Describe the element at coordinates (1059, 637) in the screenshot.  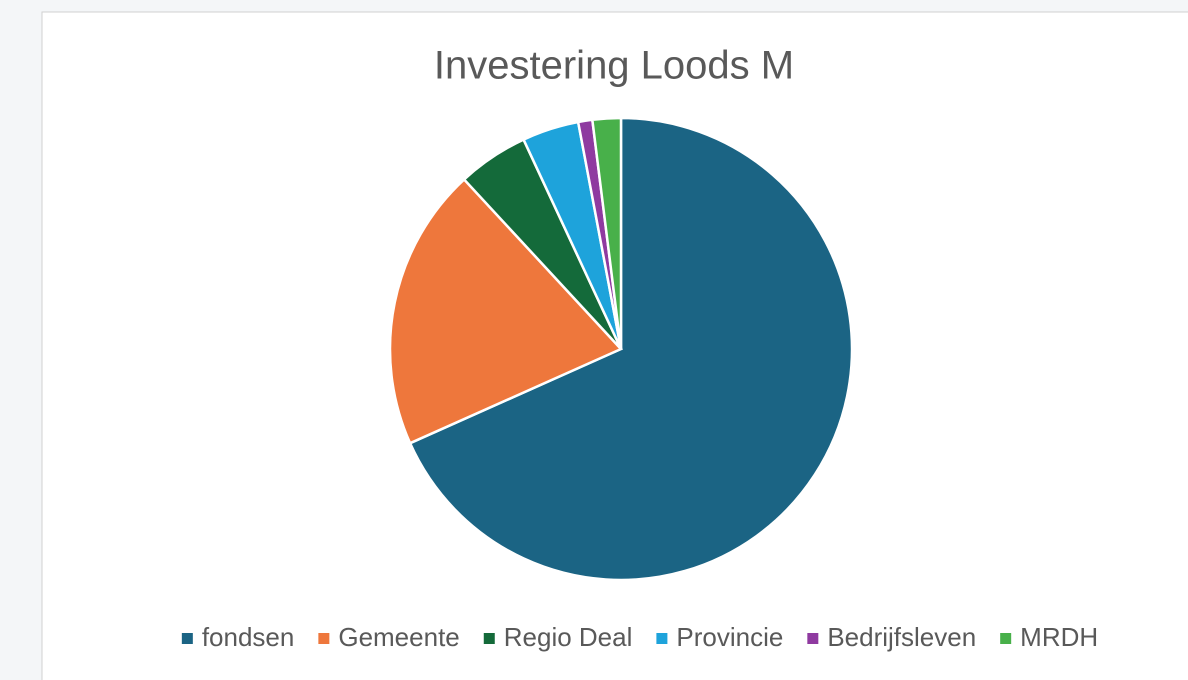
I see `legend-label: MRDH` at that location.